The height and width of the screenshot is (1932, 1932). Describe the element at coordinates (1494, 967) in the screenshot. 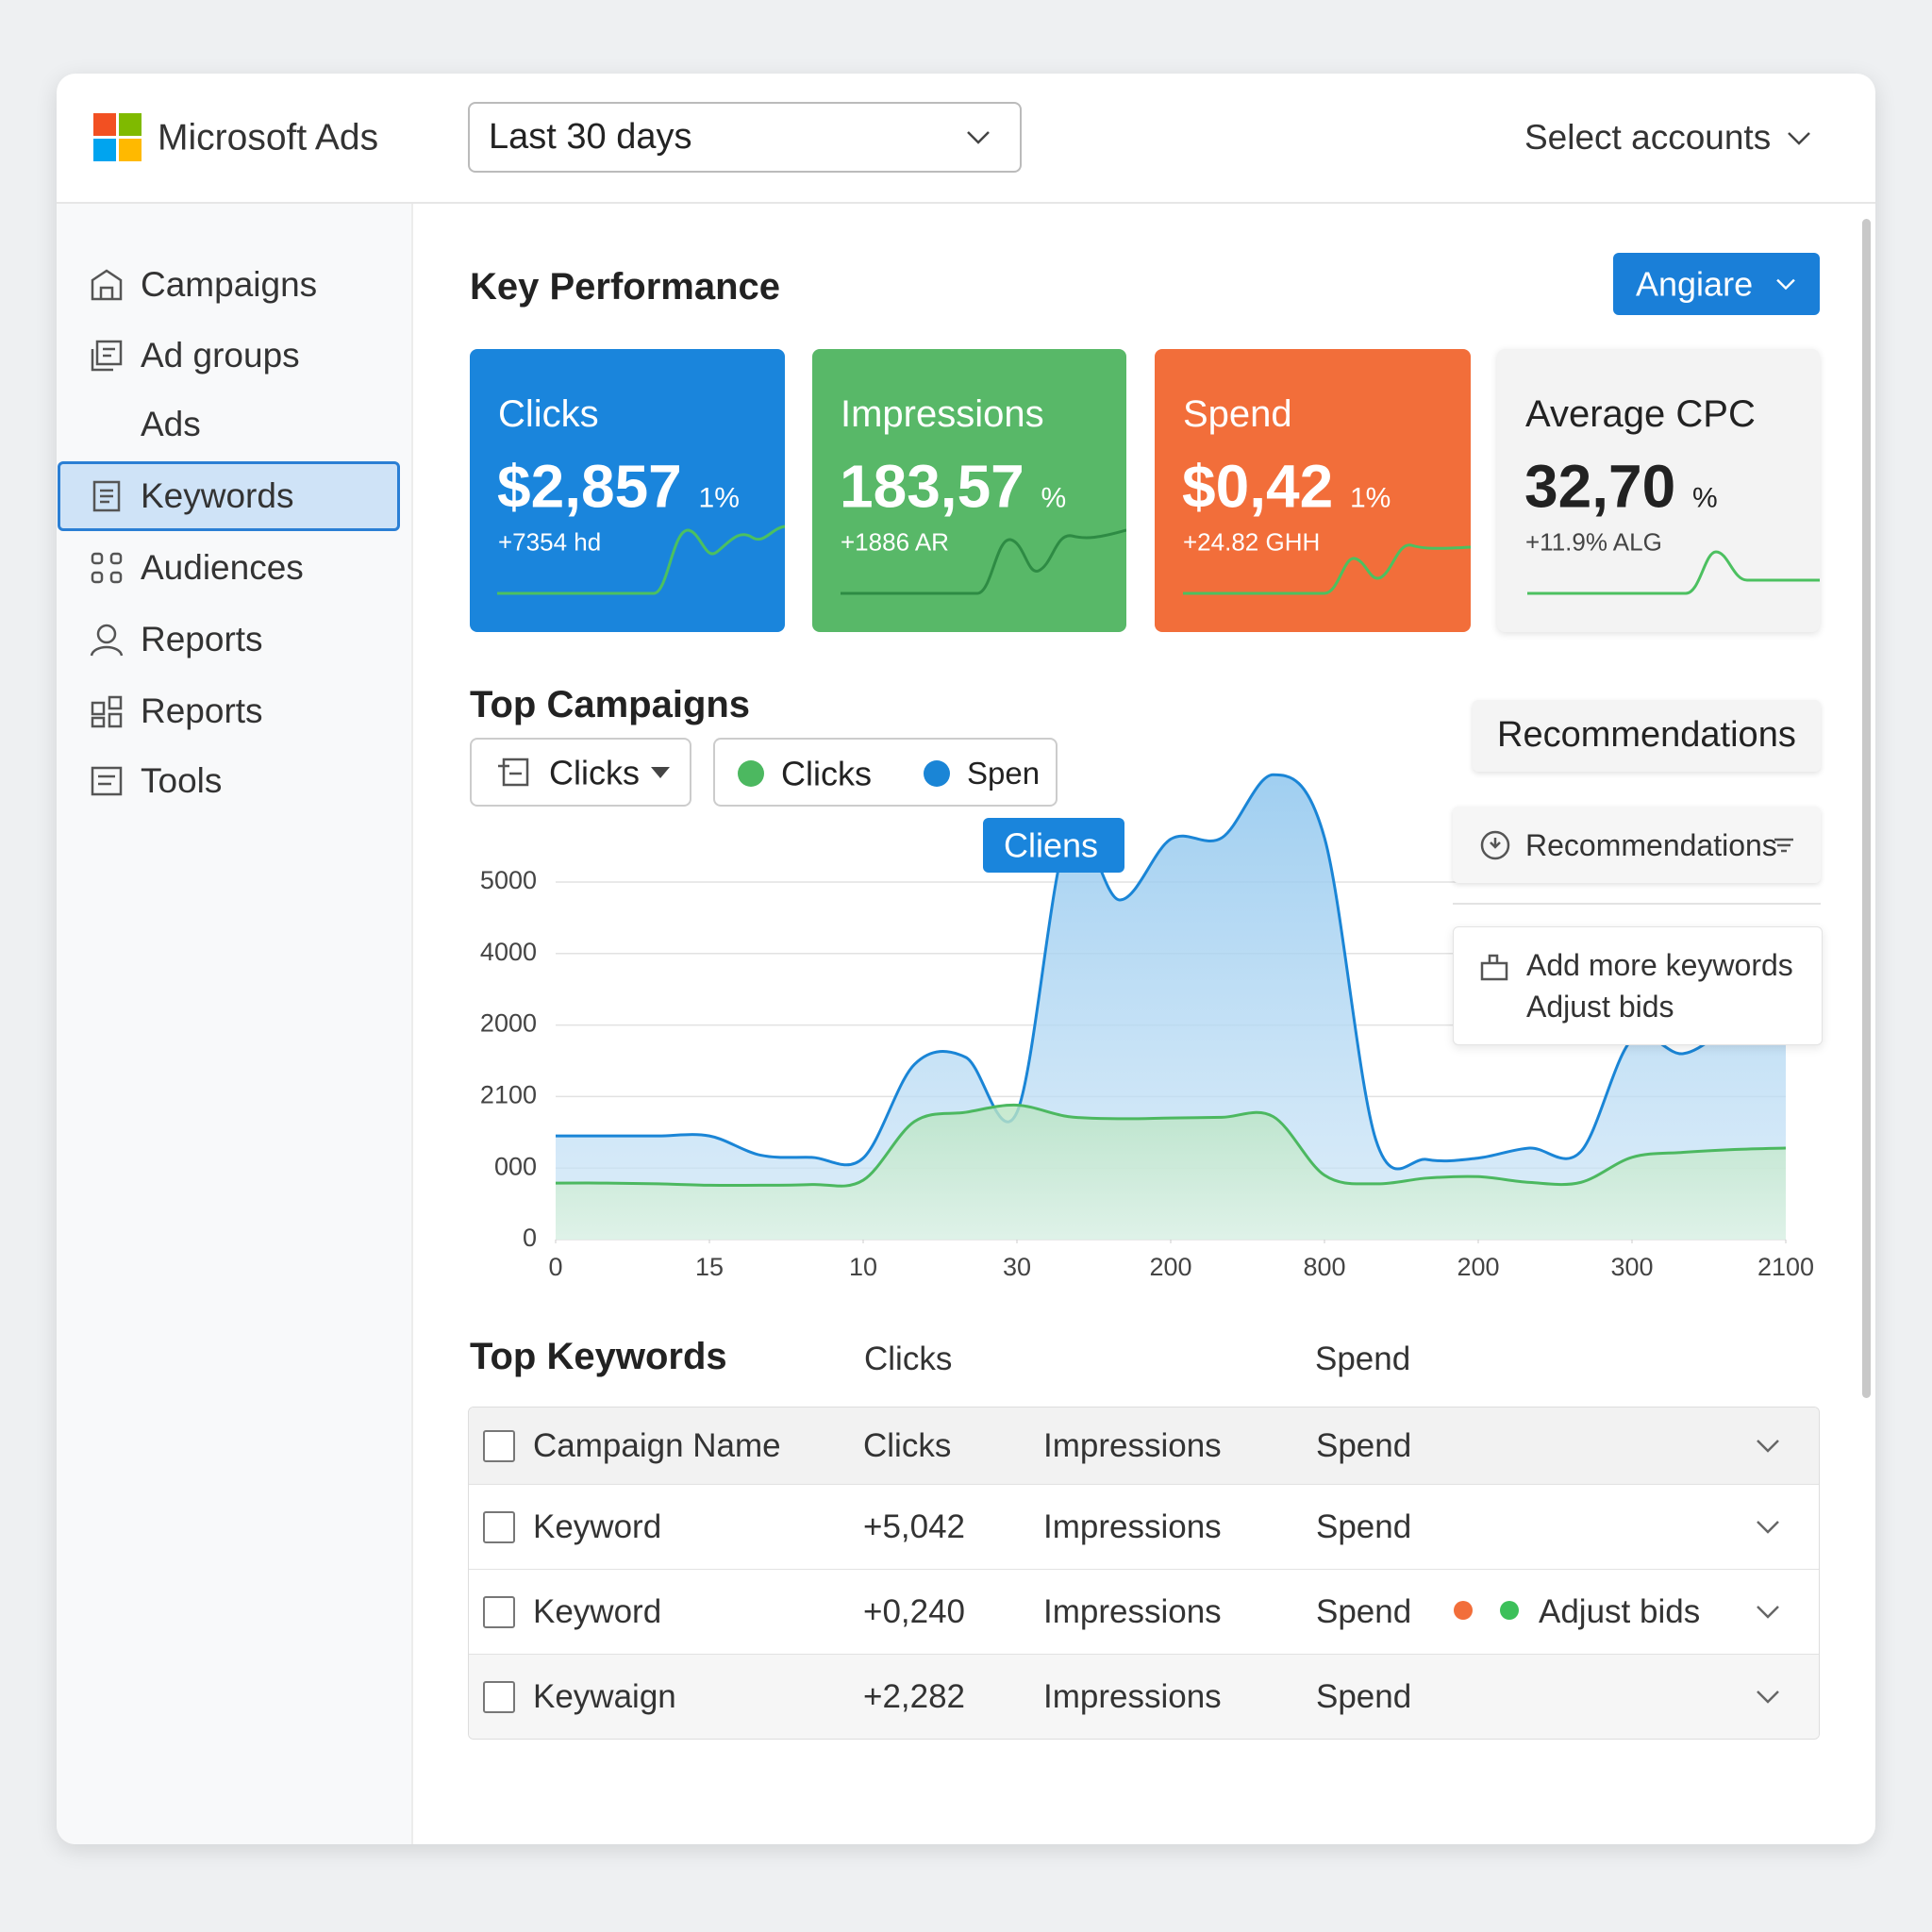

I see `popup-icon` at that location.